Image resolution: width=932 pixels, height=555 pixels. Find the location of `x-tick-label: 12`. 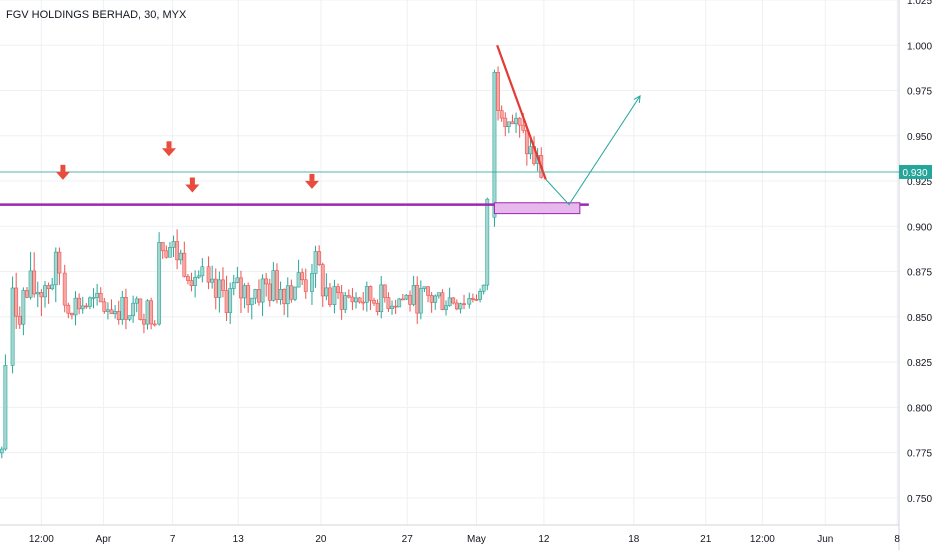

x-tick-label: 12 is located at coordinates (544, 539).